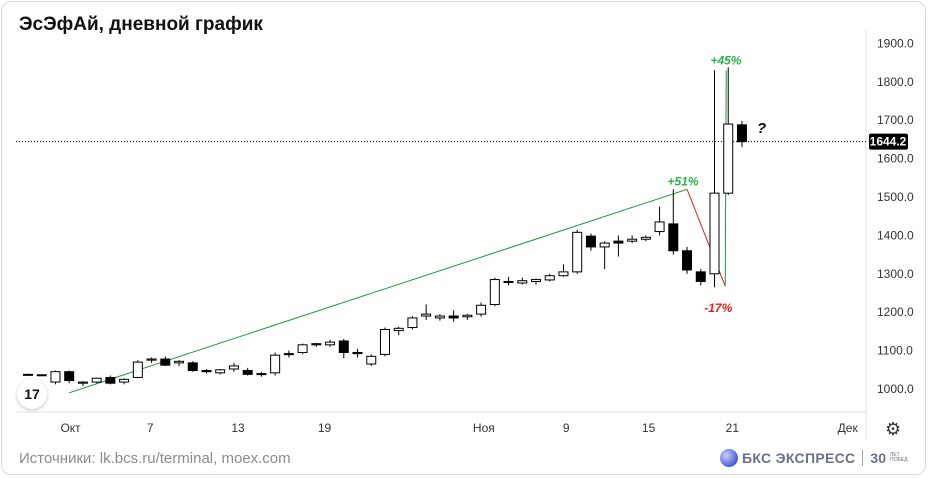  I want to click on brand-name: БКС ЭКСПРЕСС, so click(799, 458).